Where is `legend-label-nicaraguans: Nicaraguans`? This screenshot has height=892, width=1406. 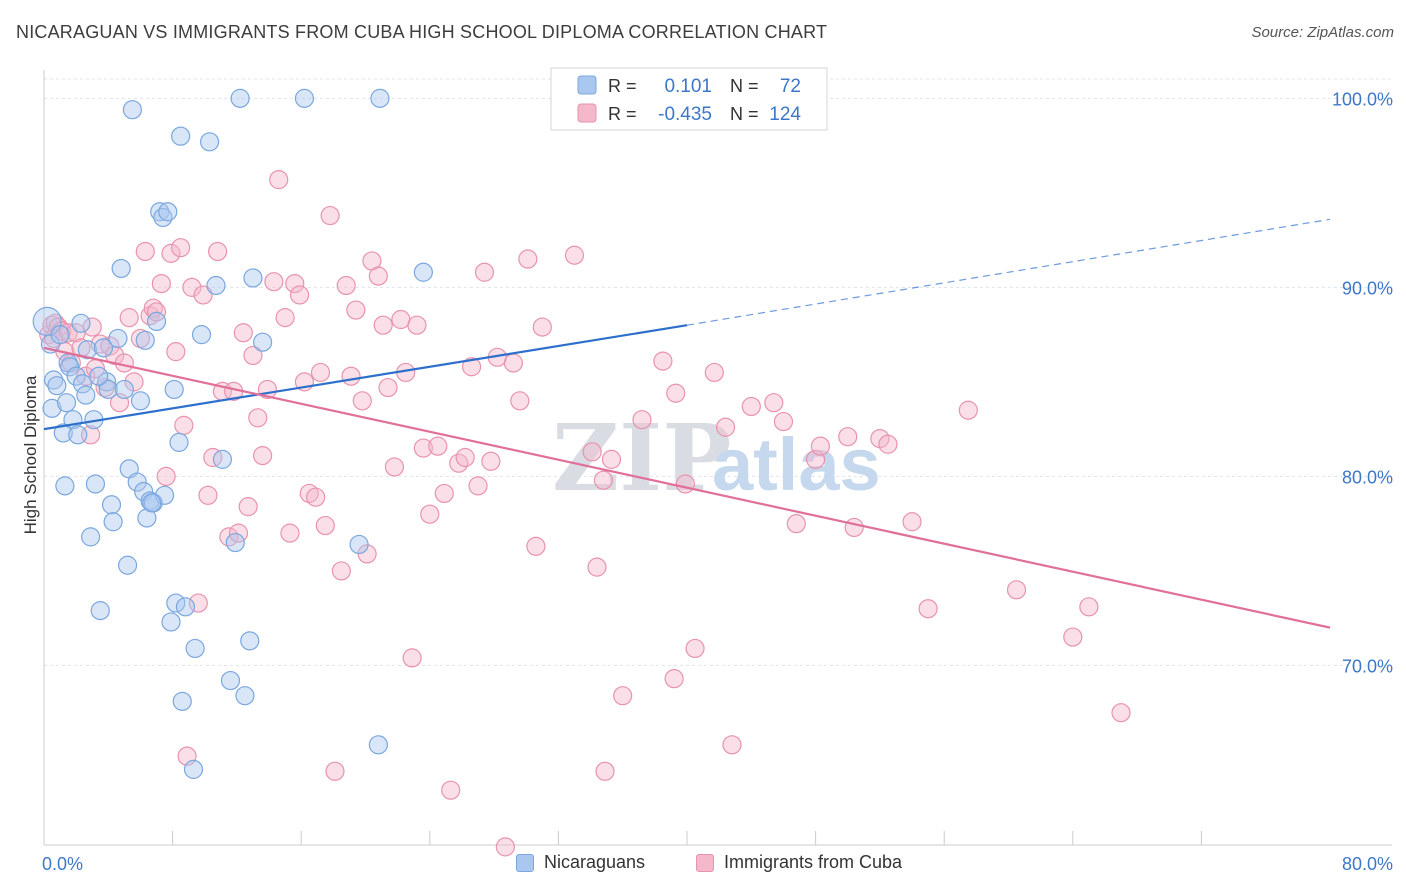
legend-label-nicaraguans: Nicaraguans is located at coordinates (595, 862).